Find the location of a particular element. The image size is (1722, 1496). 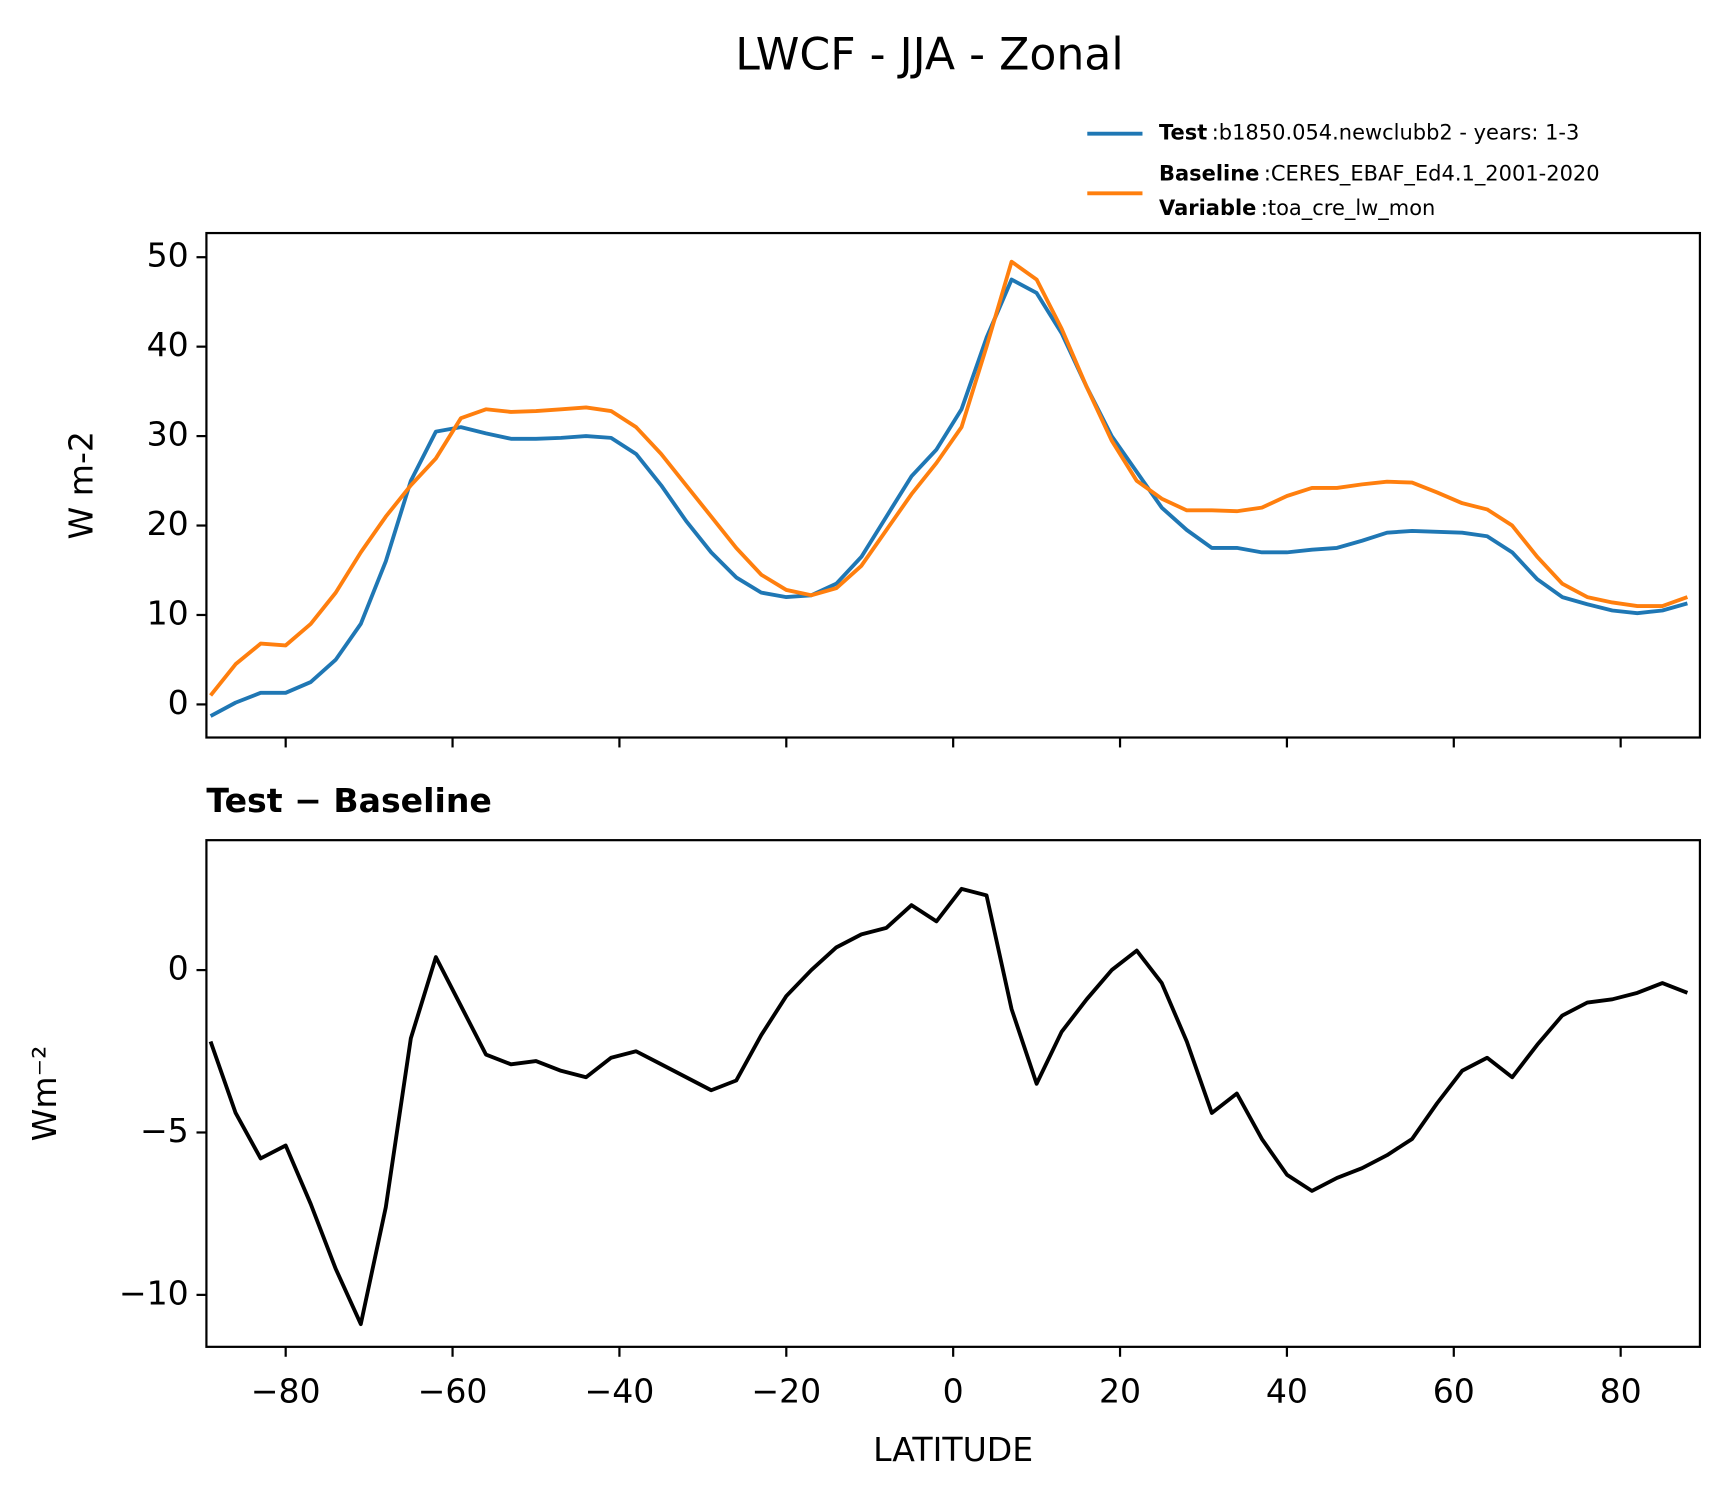

legend-entry: Baseline:CERES_EBAF_Ed4.1_2001-2020 is located at coordinates (1379, 174).